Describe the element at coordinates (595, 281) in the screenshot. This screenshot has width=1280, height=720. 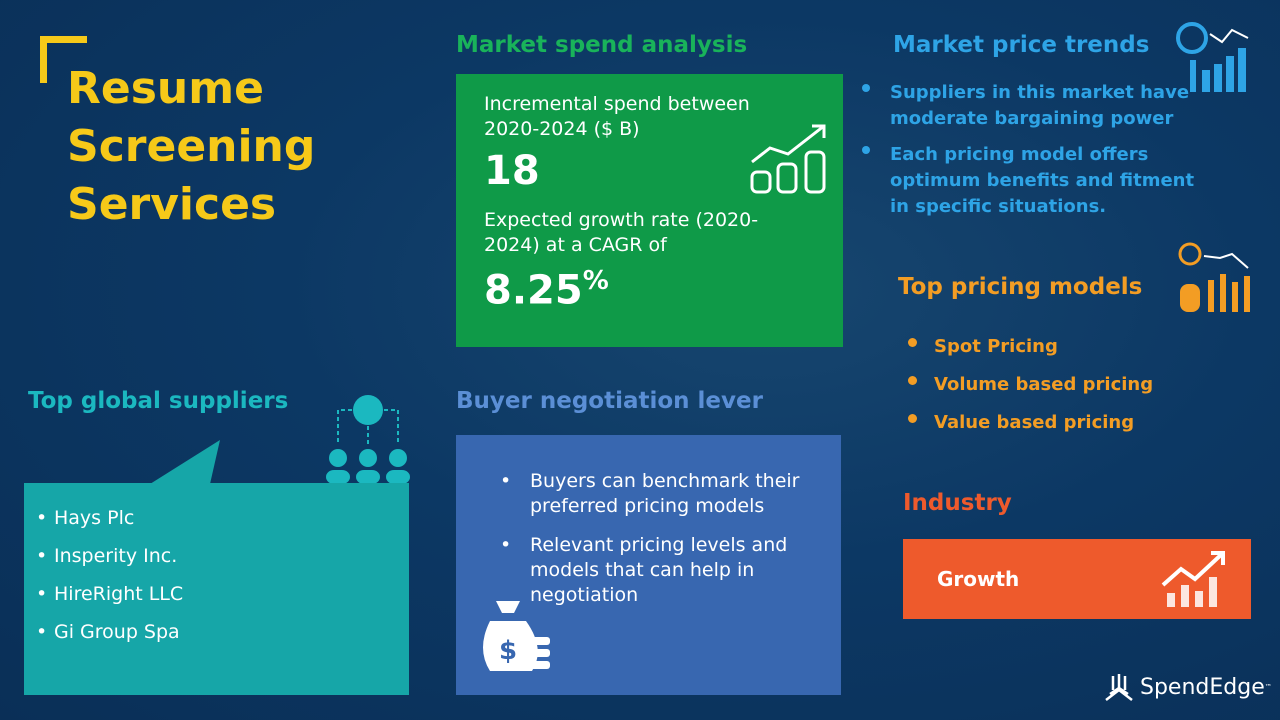
I see `growth-unit: %` at that location.